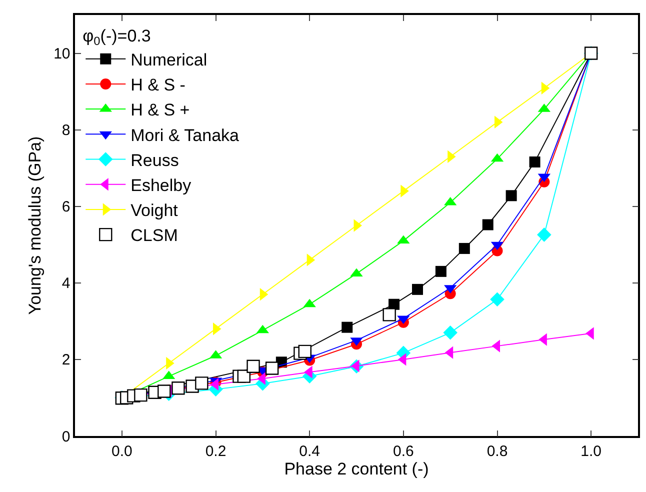  Describe the element at coordinates (169, 60) in the screenshot. I see `legend-label: Numerical` at that location.